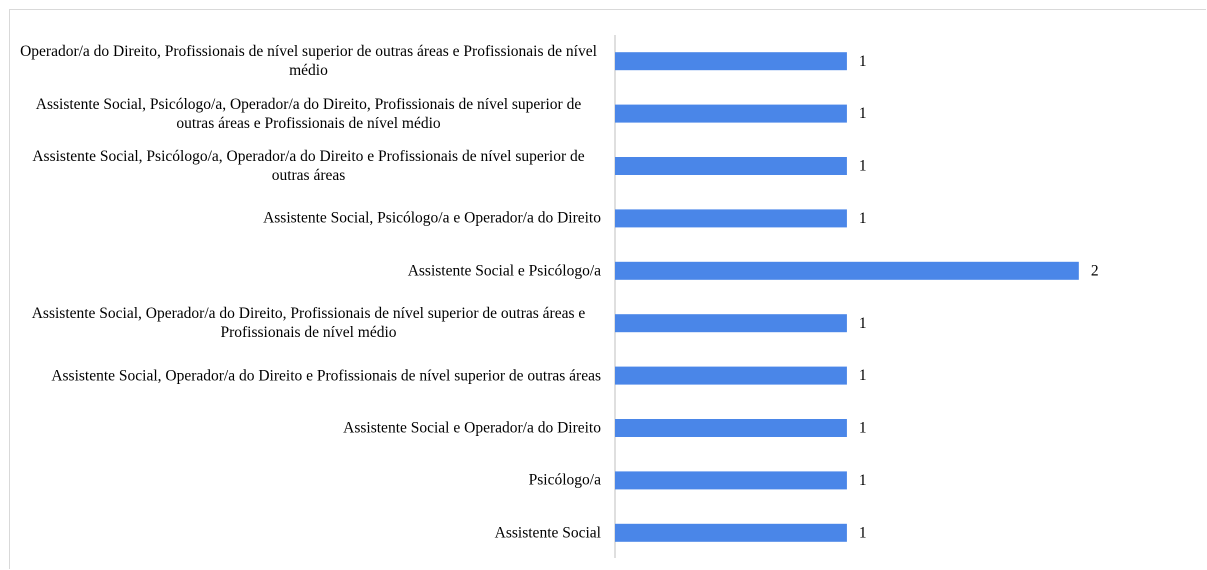 Image resolution: width=1207 pixels, height=570 pixels. Describe the element at coordinates (1095, 270) in the screenshot. I see `value-label: 2` at that location.